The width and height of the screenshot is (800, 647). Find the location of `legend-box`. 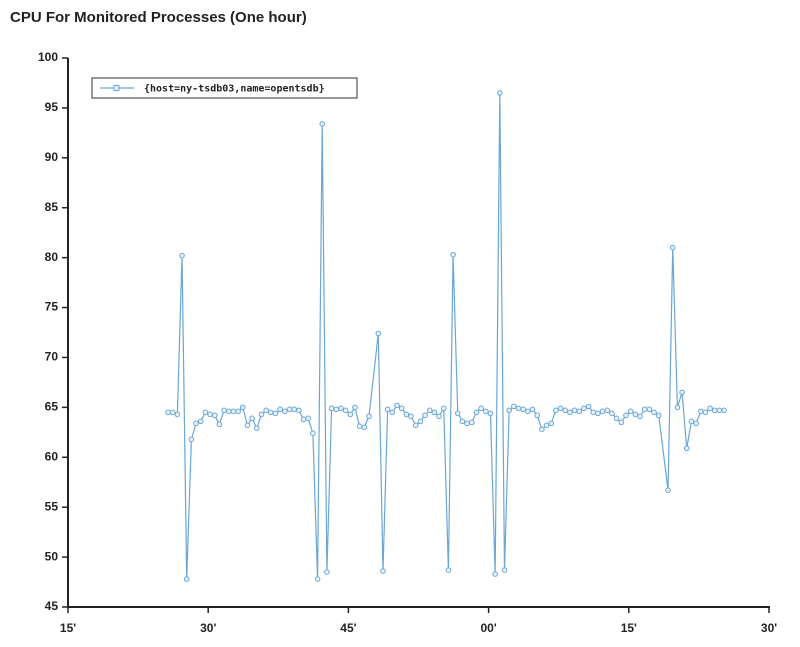

legend-box is located at coordinates (224, 88).